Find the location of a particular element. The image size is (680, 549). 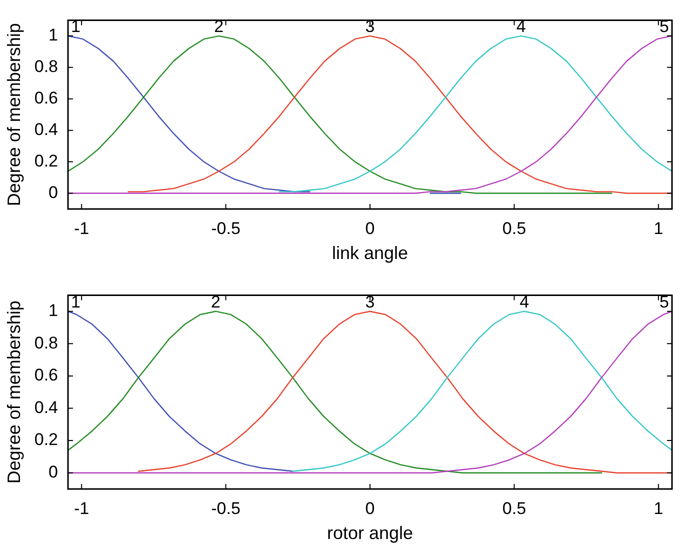

series-label: 5 is located at coordinates (664, 302).